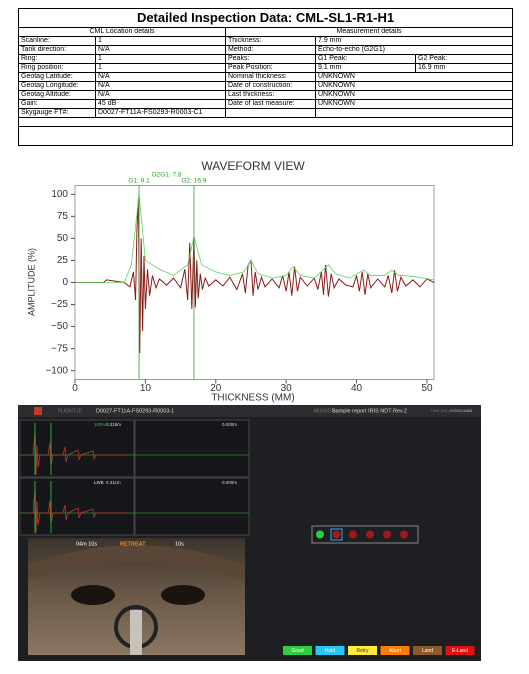  What do you see at coordinates (59, 348) in the screenshot?
I see `y-tick-label: −75` at bounding box center [59, 348].